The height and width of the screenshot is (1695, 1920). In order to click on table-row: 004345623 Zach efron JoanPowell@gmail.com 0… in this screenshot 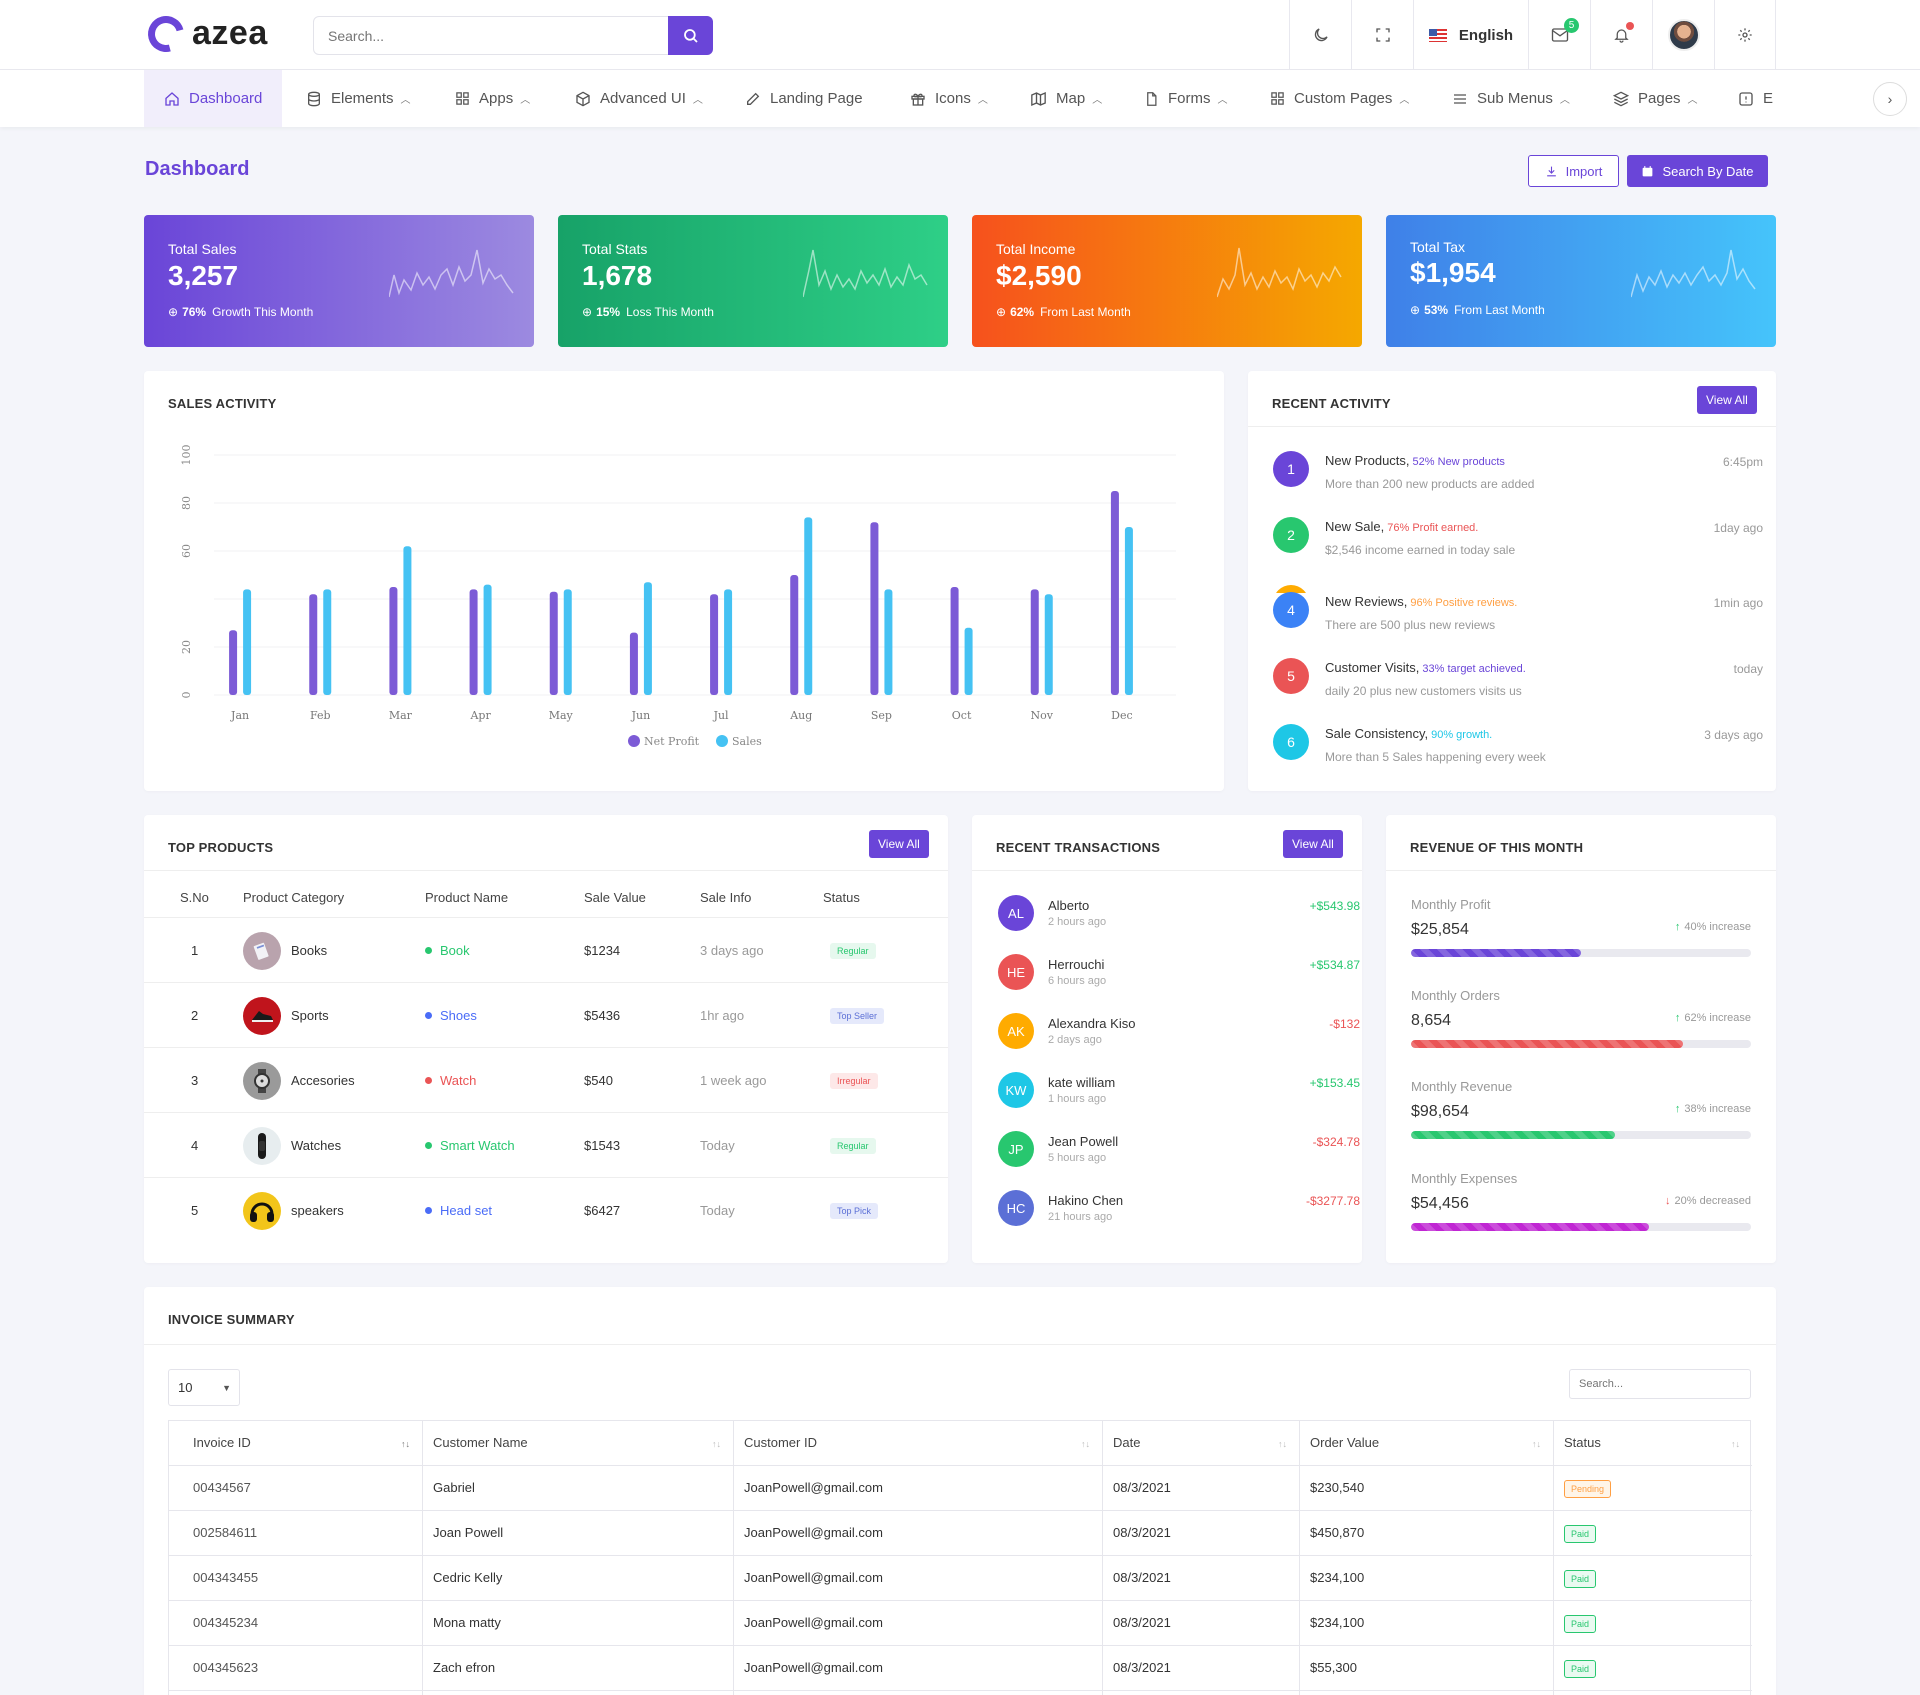, I will do `click(960, 1668)`.